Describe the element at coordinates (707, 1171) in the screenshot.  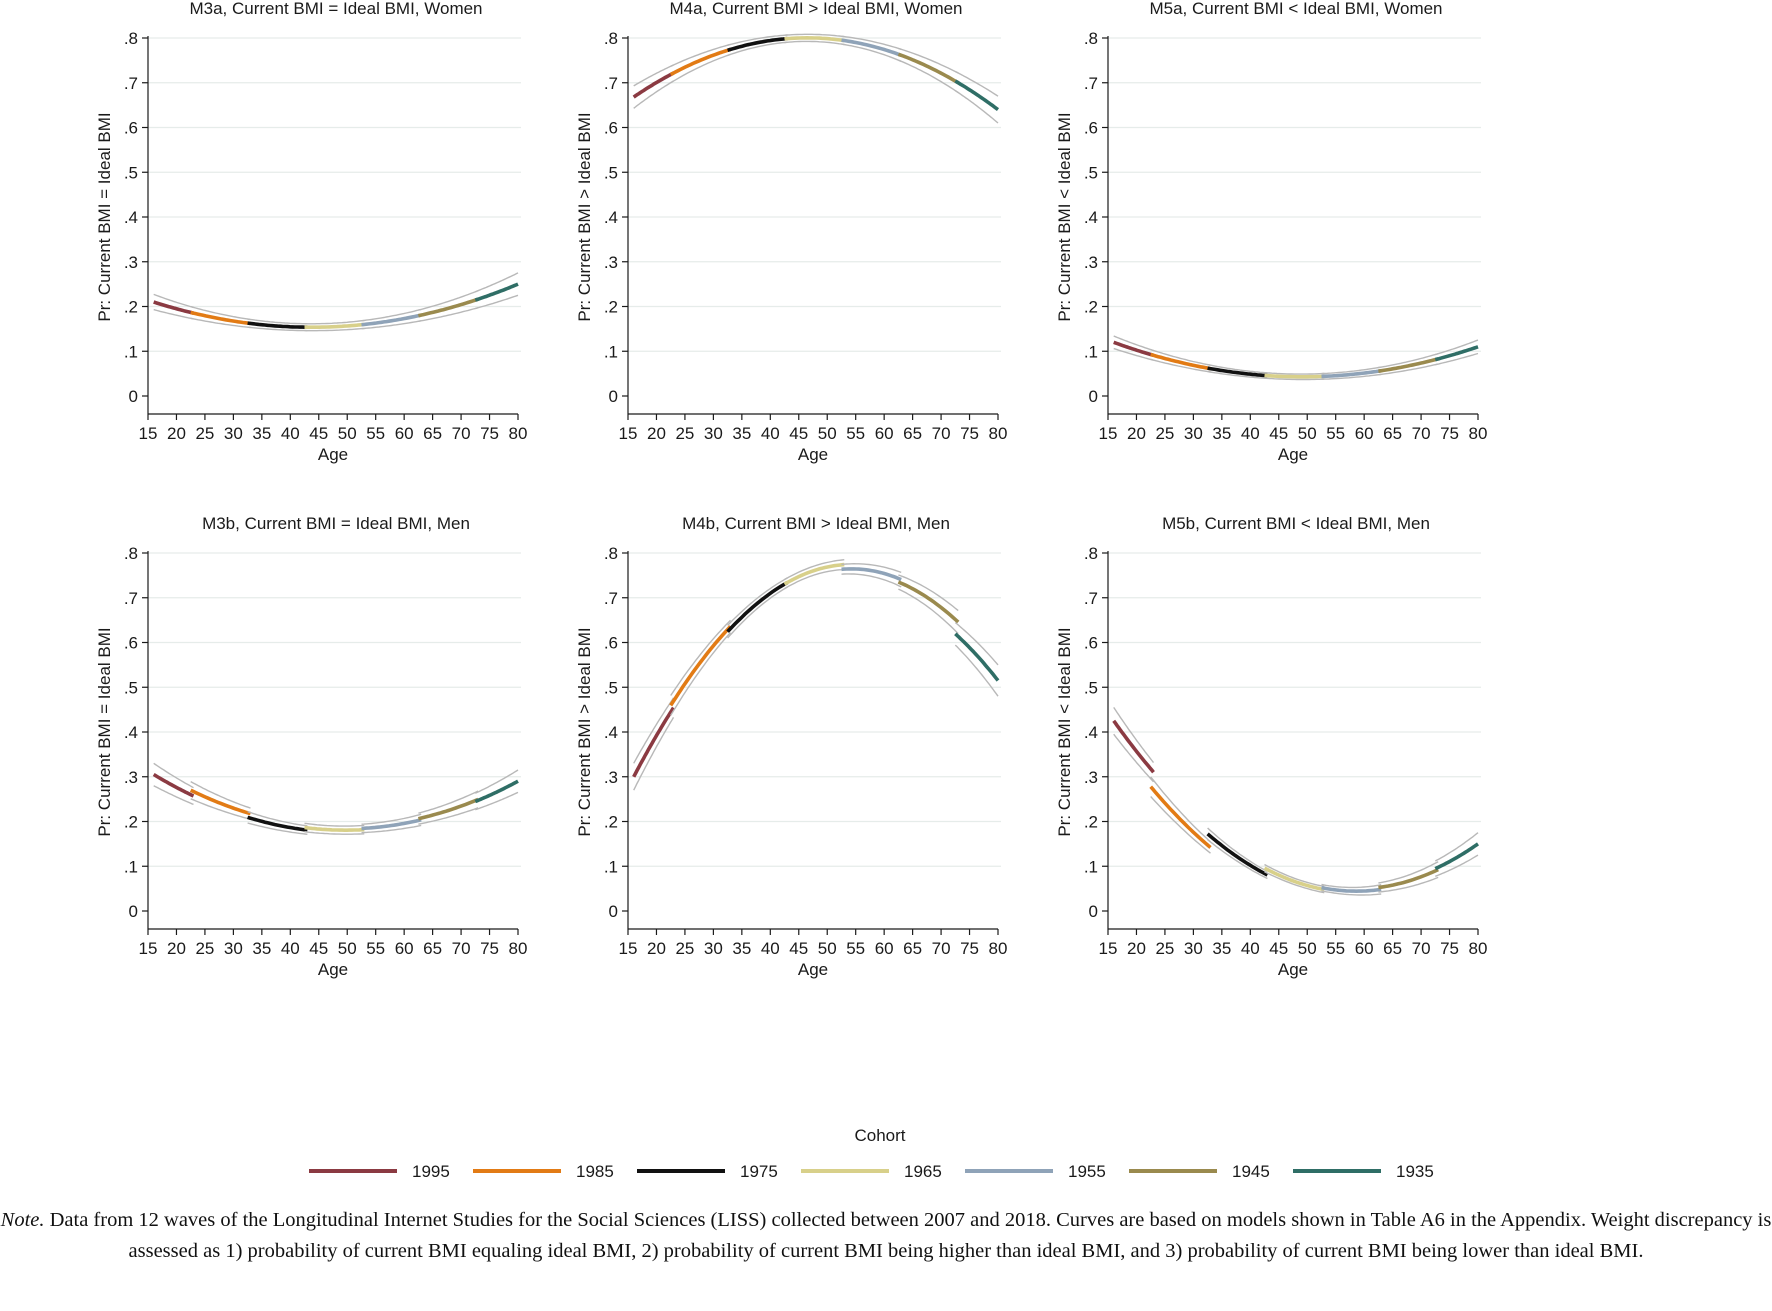
I see `legend-item-1975: 1975` at that location.